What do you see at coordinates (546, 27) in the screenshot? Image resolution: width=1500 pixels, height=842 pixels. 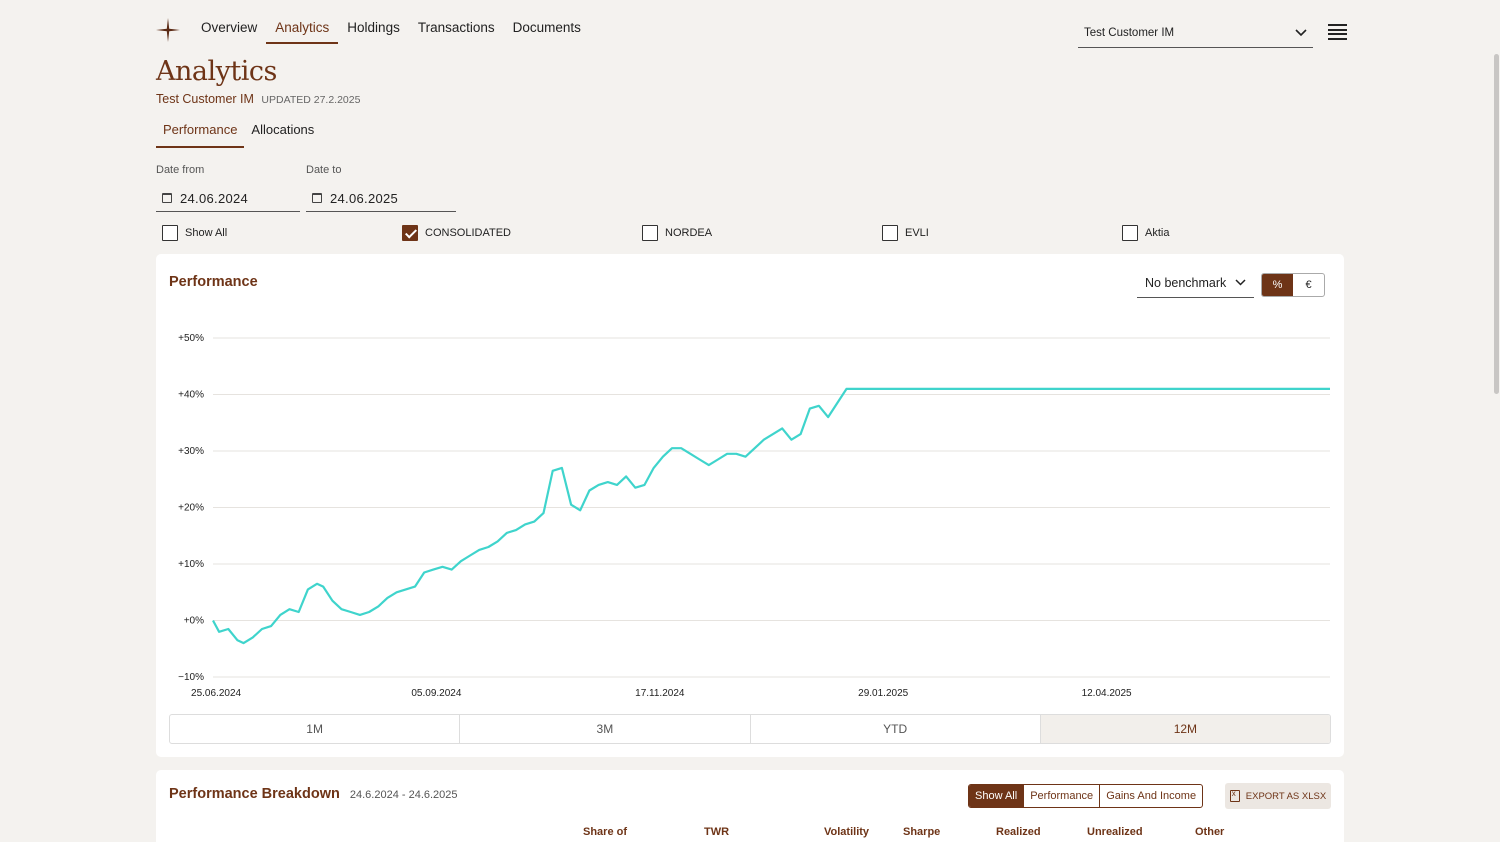 I see `nav-documents: Documents` at bounding box center [546, 27].